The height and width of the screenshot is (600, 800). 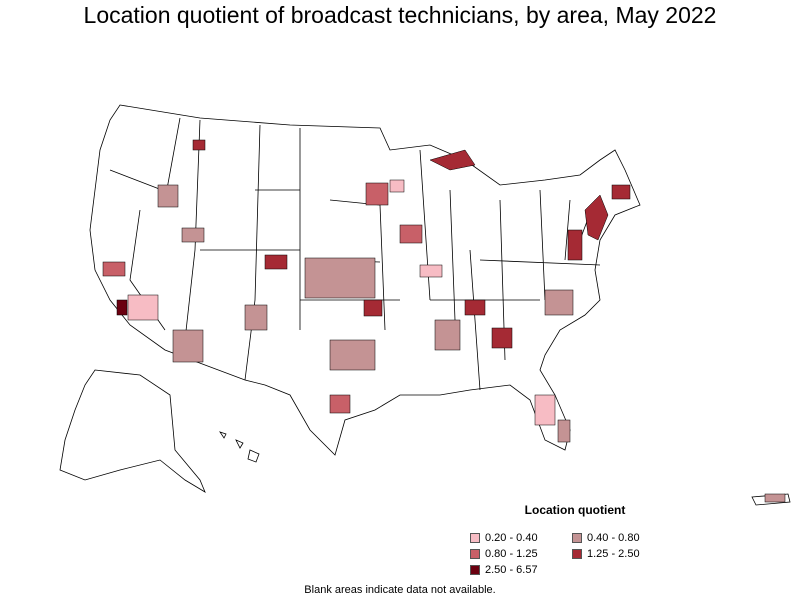 What do you see at coordinates (613, 554) in the screenshot?
I see `legend-label: 1.25 - 2.50` at bounding box center [613, 554].